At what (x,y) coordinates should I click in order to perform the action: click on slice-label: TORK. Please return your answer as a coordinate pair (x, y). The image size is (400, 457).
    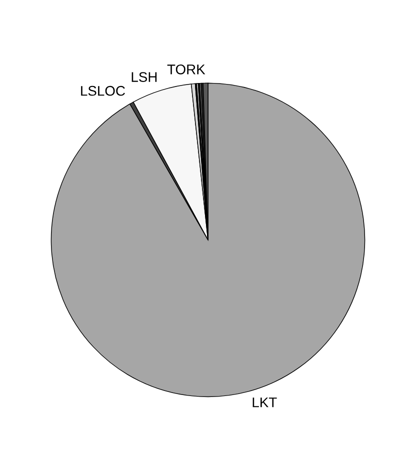
    Looking at the image, I should click on (186, 69).